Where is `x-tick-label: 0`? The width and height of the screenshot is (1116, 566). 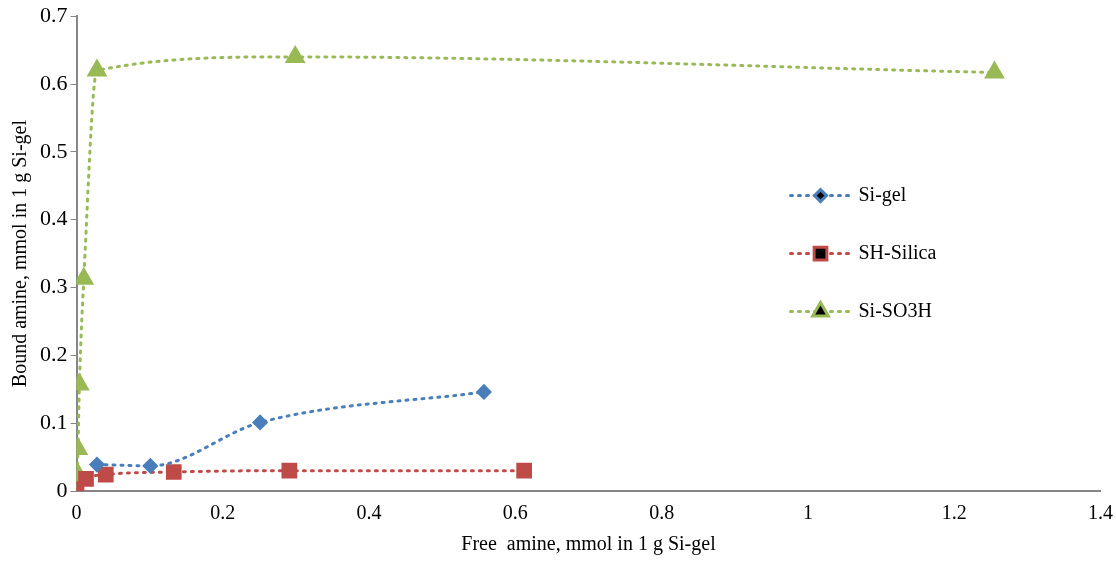 x-tick-label: 0 is located at coordinates (76, 512).